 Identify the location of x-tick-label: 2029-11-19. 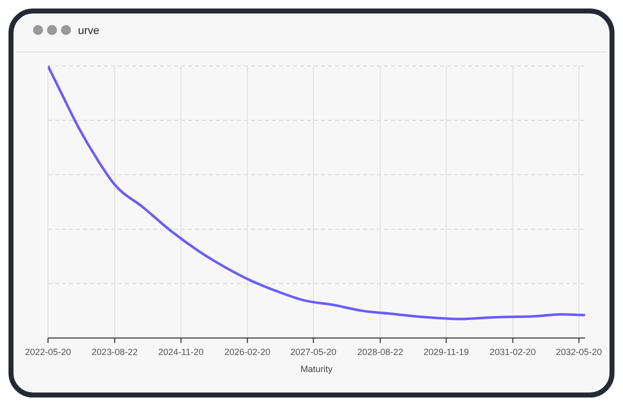
(446, 352).